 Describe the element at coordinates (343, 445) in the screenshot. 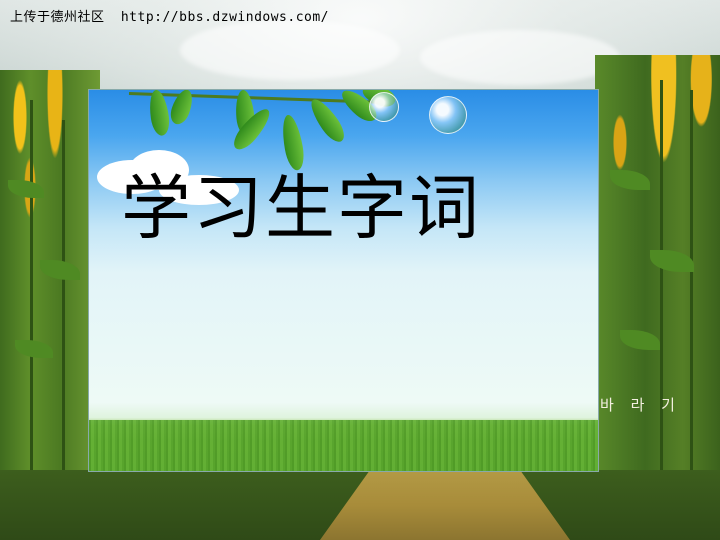

I see `slide-grass` at that location.